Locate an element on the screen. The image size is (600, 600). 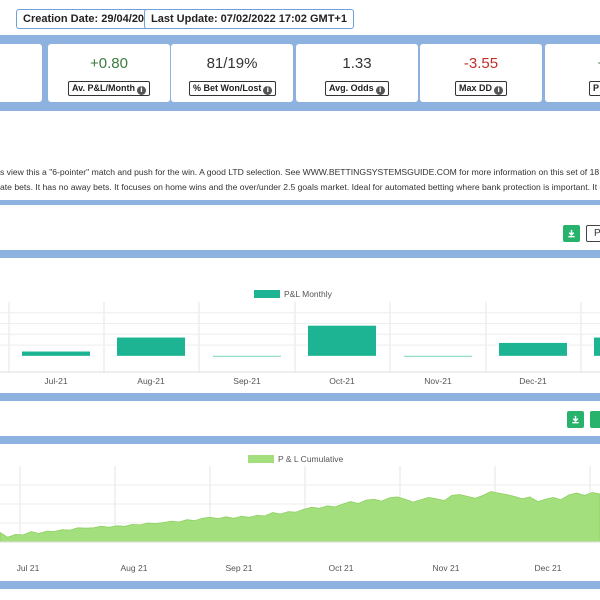
kpi-label: Max DD i is located at coordinates (481, 88).